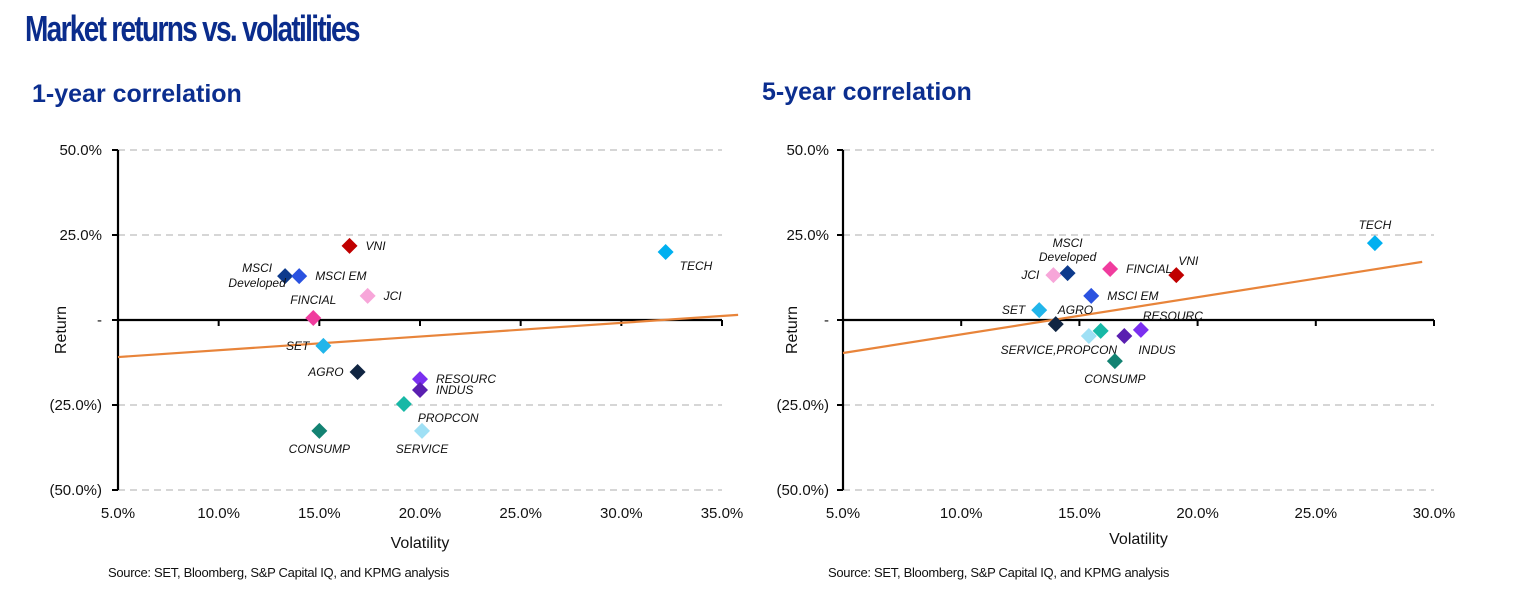 Image resolution: width=1517 pixels, height=591 pixels. I want to click on point-service, so click(422, 430).